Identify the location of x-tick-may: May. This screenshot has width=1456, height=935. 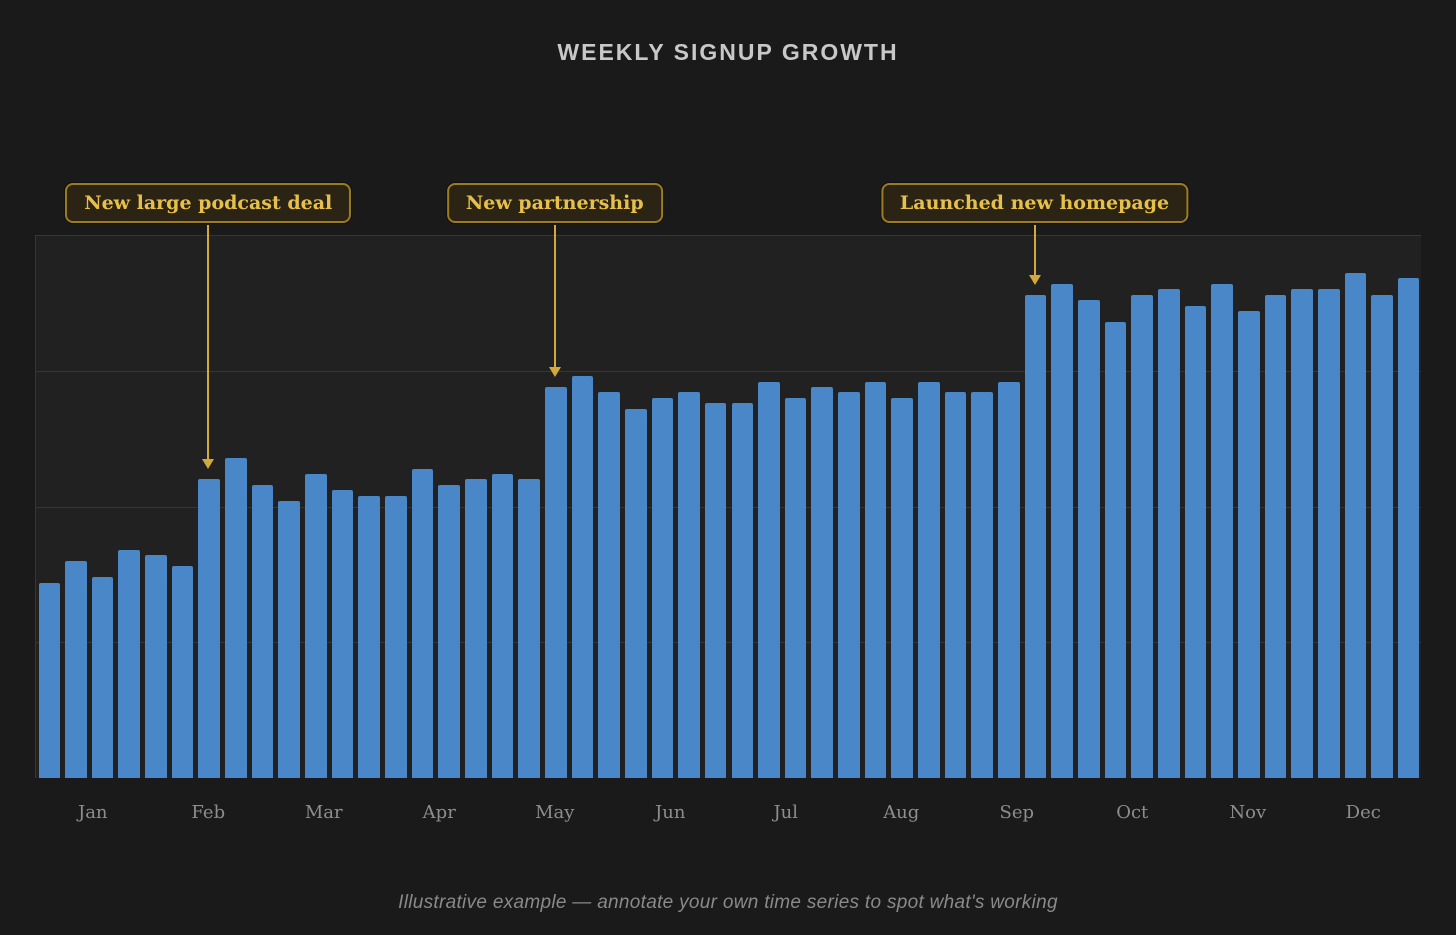
(555, 812).